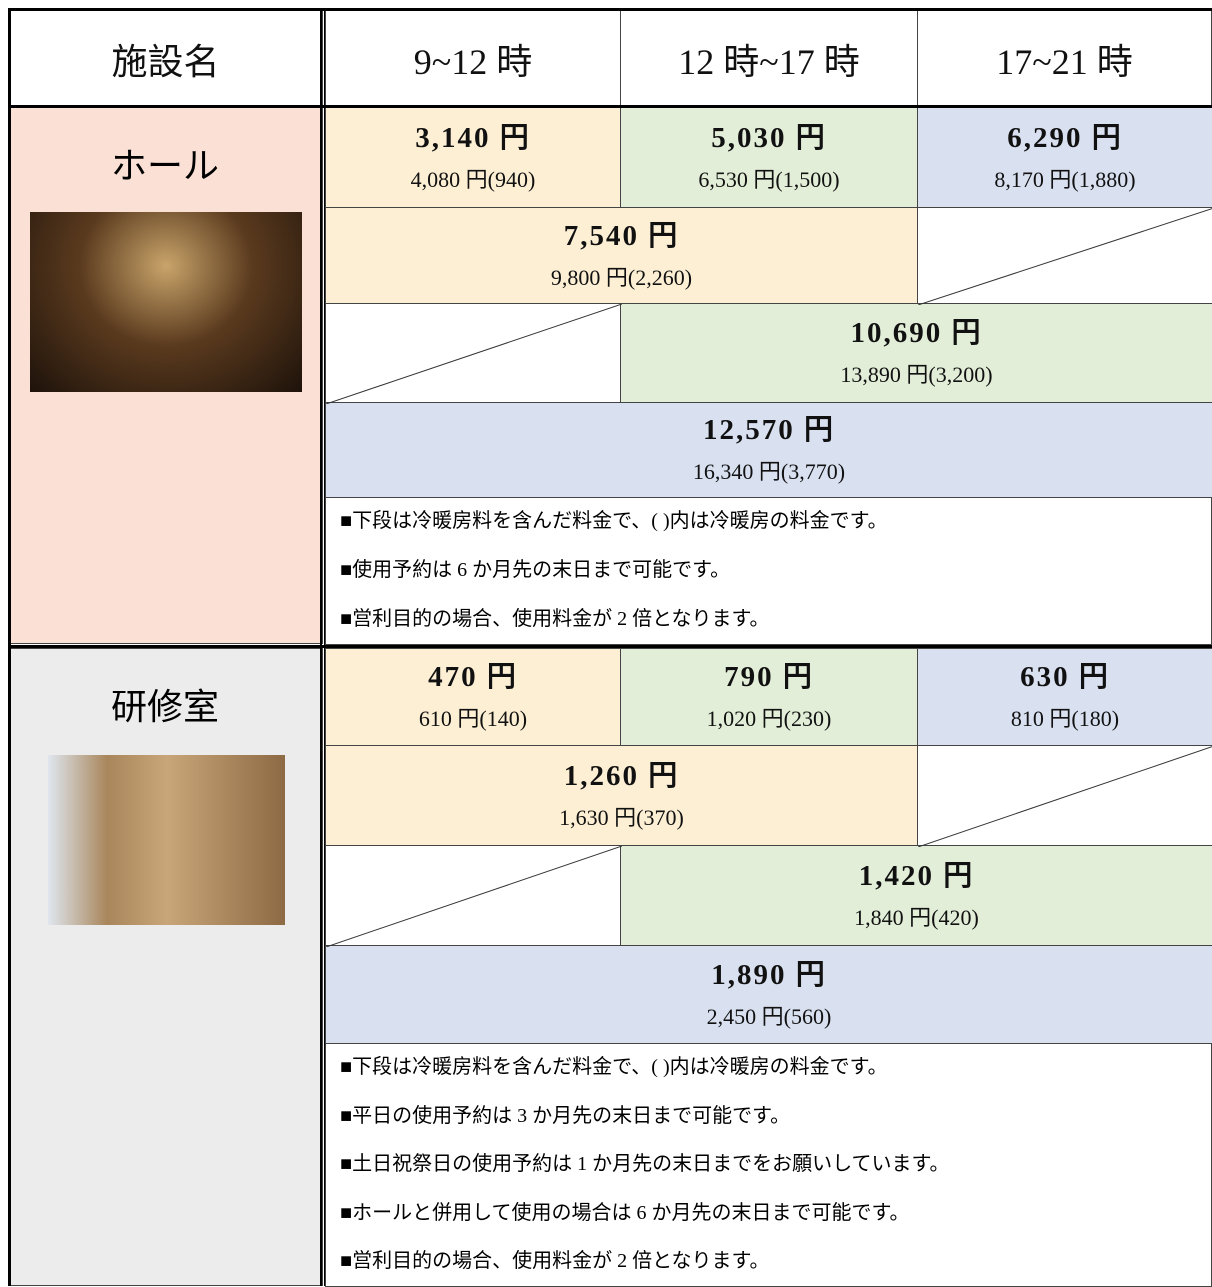 The image size is (1212, 1287). I want to click on facility-cell, so click(165, 967).